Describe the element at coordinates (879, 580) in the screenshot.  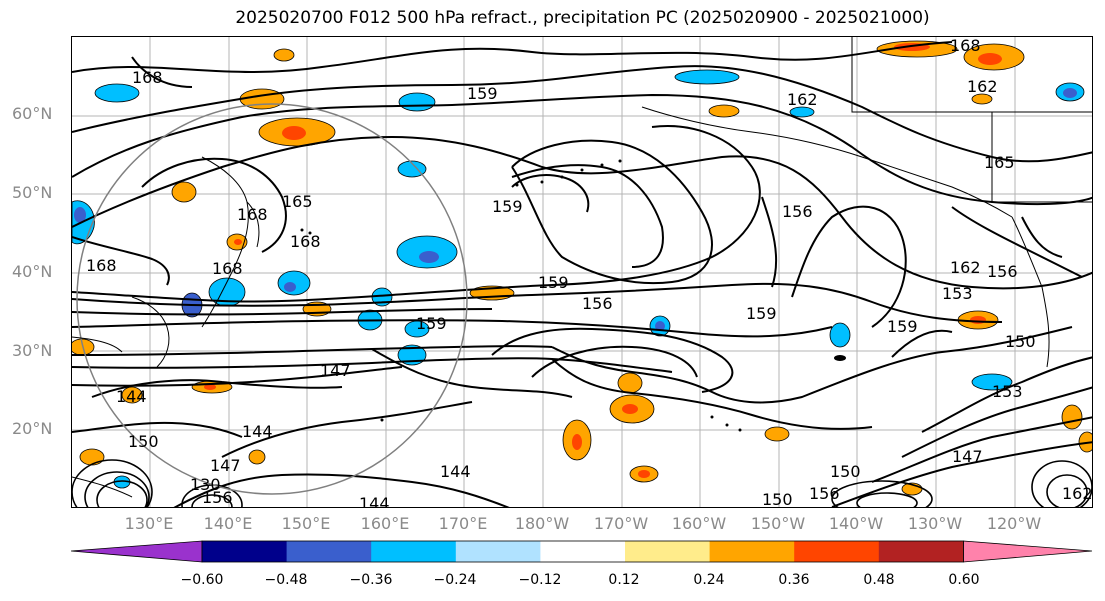
I see `colorbar-tick-label: 0.48` at that location.